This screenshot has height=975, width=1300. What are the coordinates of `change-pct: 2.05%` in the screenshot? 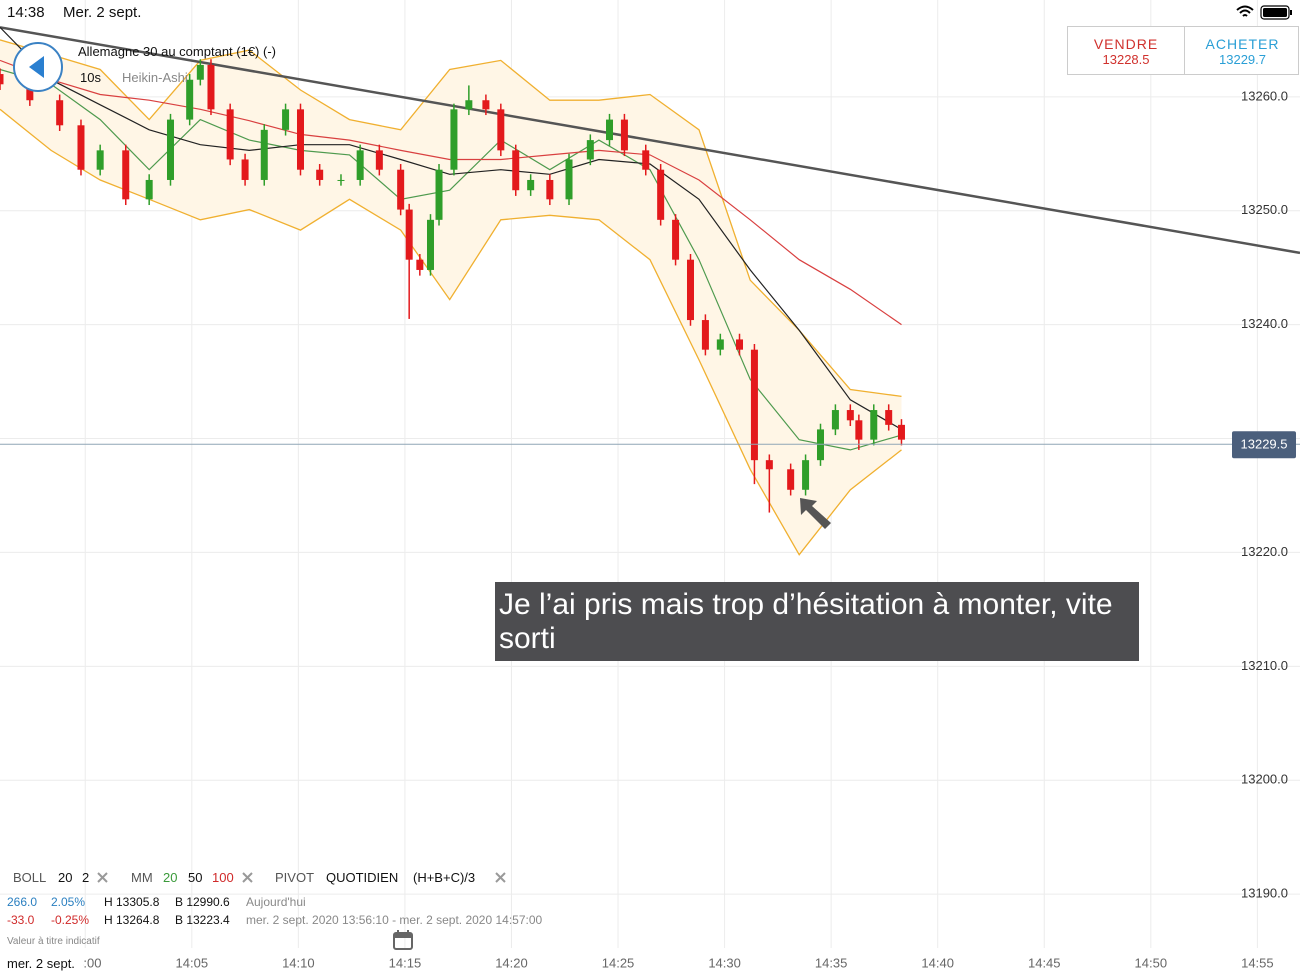 It's located at (68, 902).